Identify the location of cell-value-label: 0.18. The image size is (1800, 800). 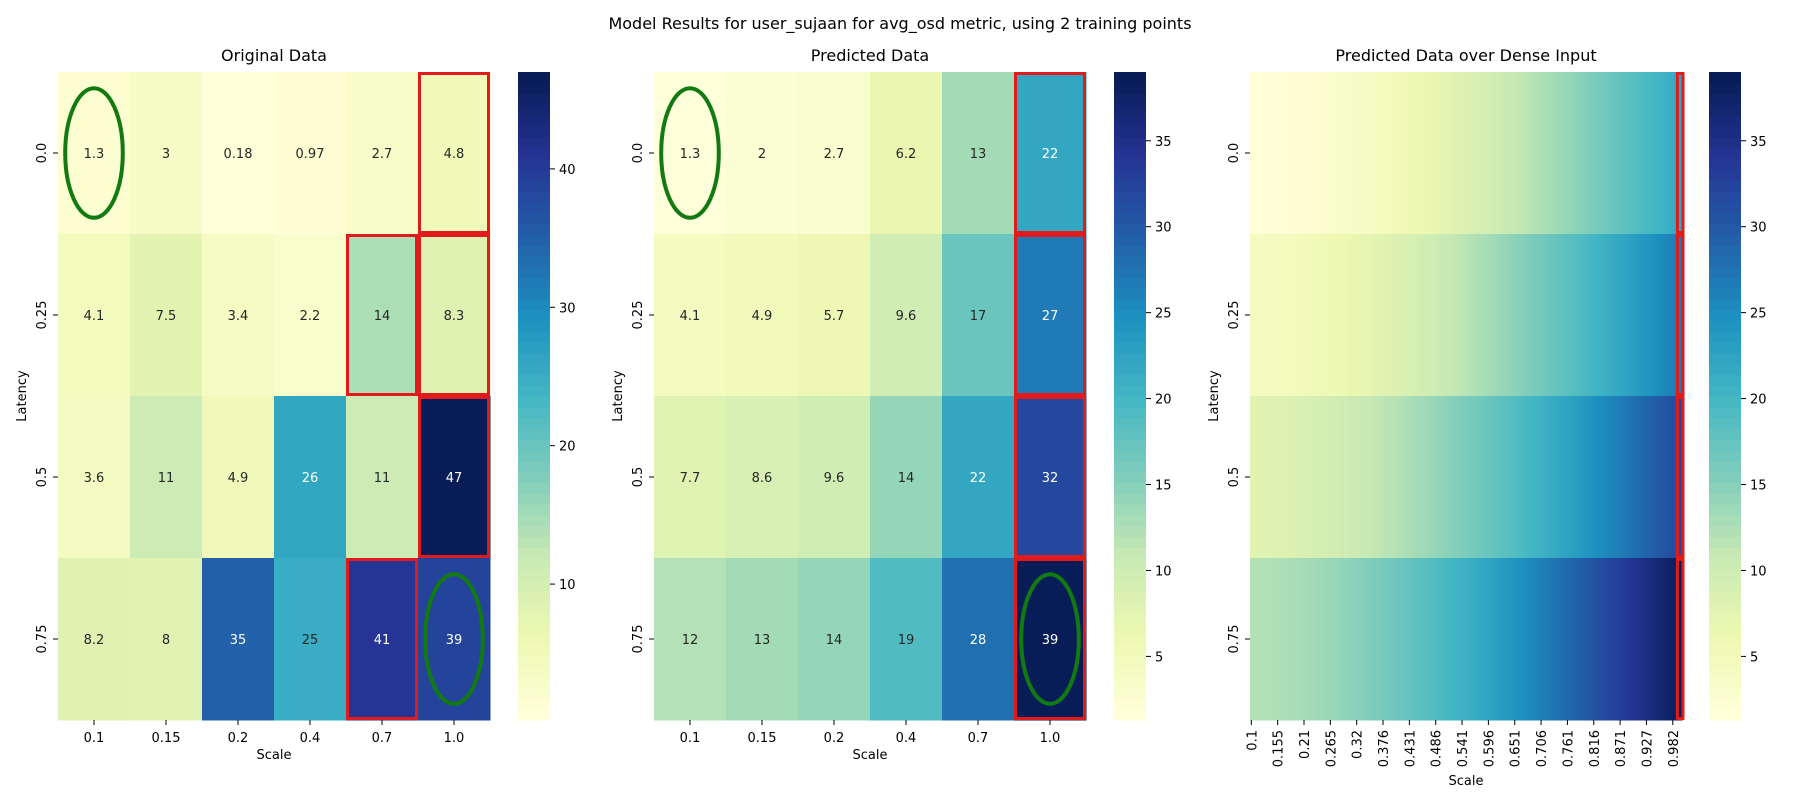
(238, 154).